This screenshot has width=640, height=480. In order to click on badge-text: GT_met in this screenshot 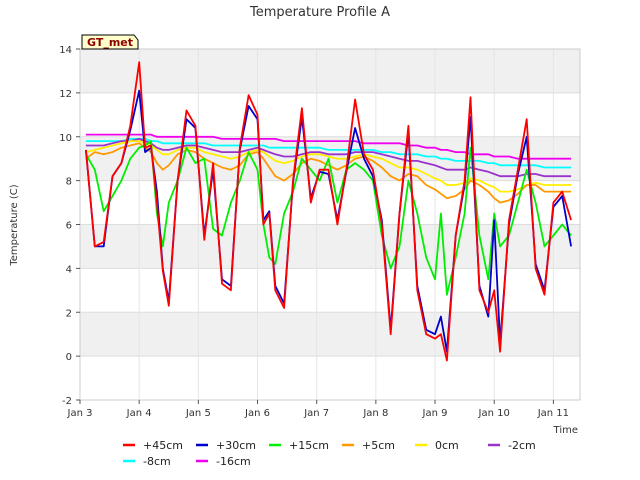, I will do `click(110, 42)`.